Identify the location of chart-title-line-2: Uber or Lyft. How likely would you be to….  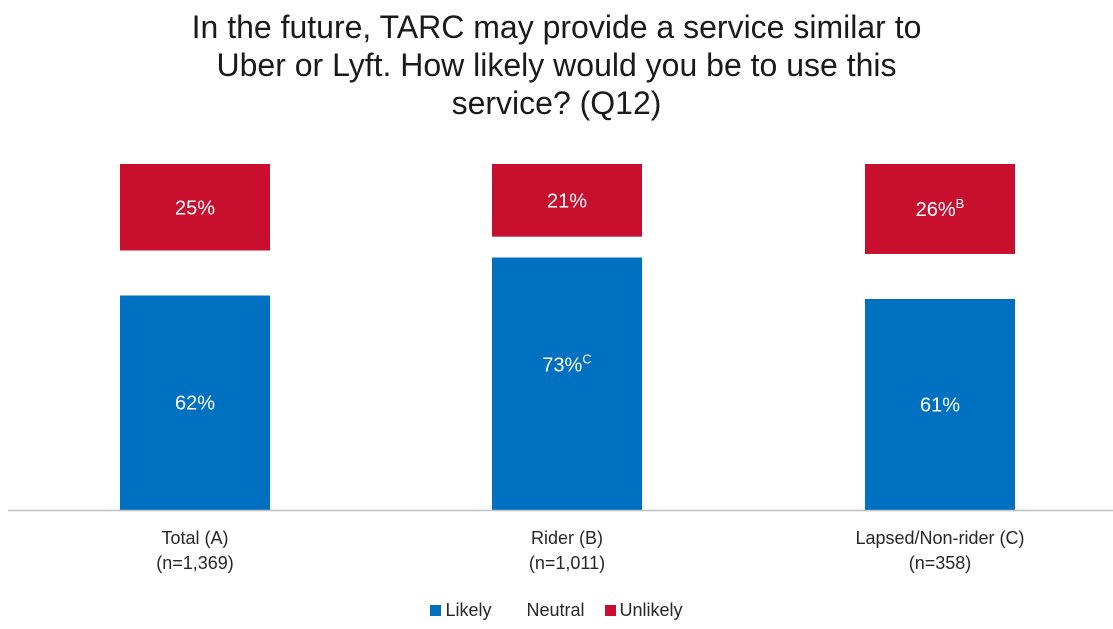
(556, 65).